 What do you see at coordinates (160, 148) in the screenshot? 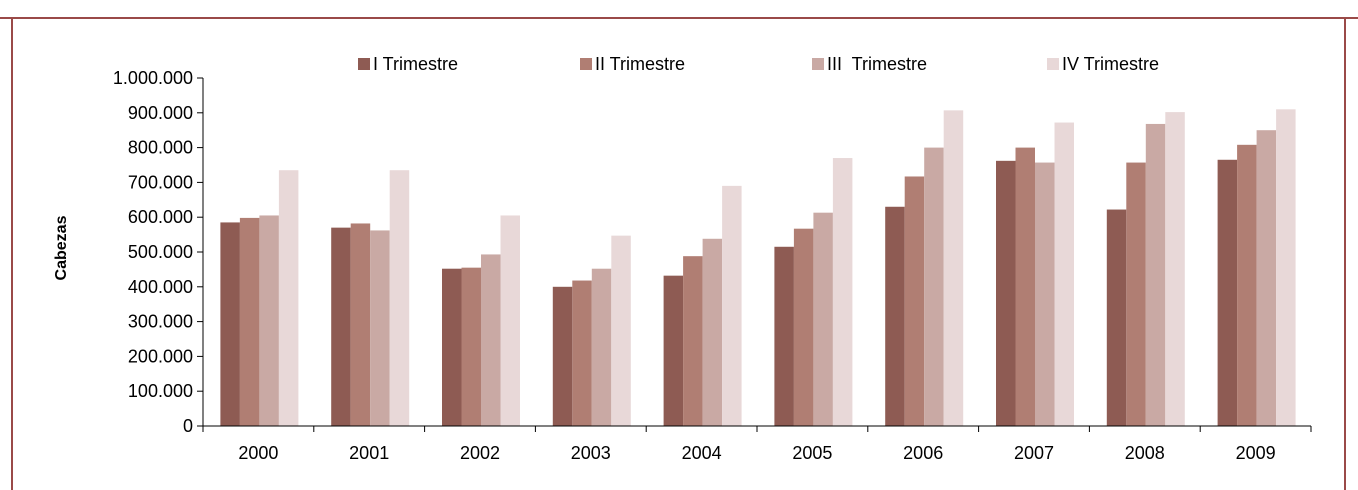
I see `y-tick-label: 800.000` at bounding box center [160, 148].